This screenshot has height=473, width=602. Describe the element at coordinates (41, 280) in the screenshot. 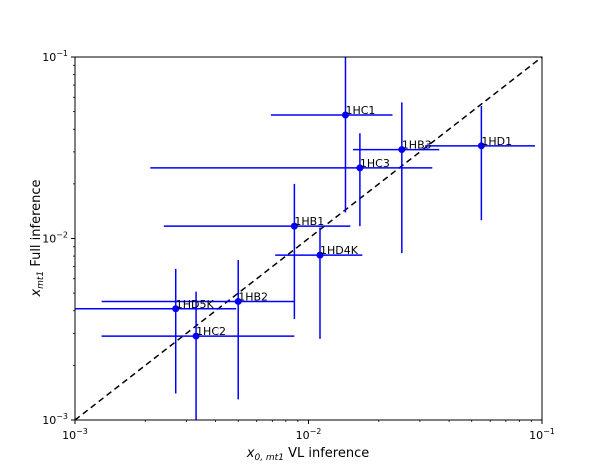

I see `y-axis-label-sub: mt1` at that location.